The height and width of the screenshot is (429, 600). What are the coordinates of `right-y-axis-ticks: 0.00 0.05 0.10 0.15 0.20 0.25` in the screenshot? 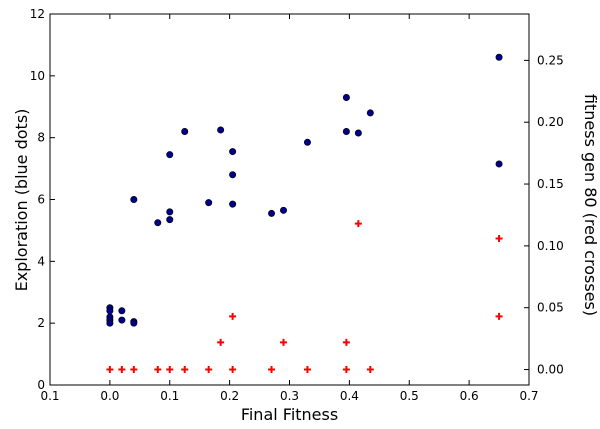 It's located at (544, 215).